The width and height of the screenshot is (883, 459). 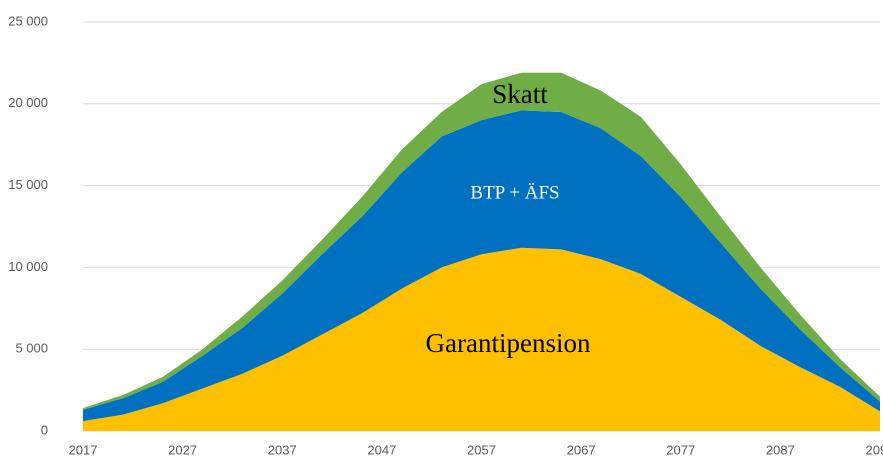 What do you see at coordinates (481, 449) in the screenshot?
I see `x-tick-label: 2057` at bounding box center [481, 449].